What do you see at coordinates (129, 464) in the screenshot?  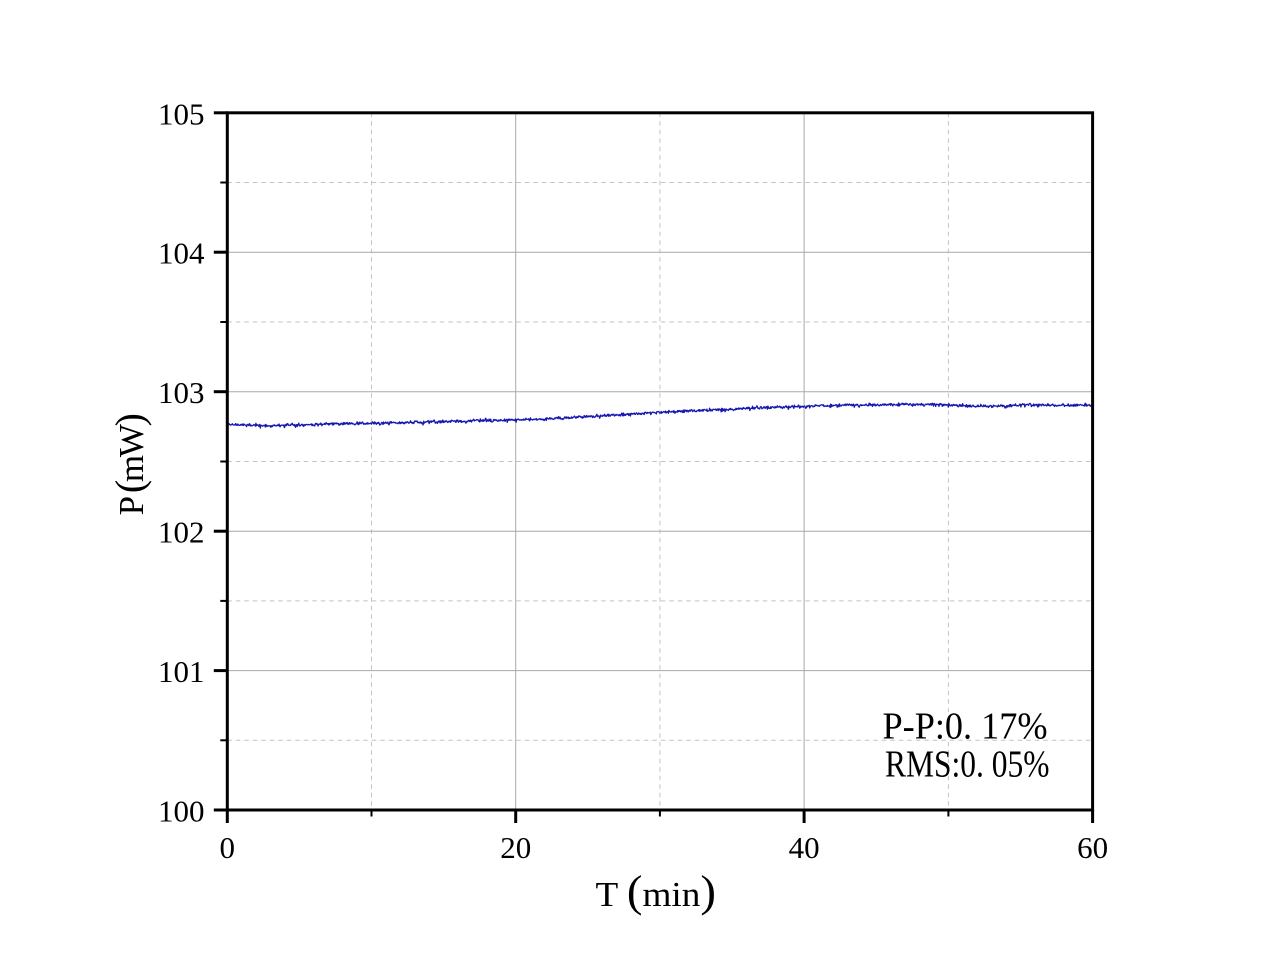 I see `svg-text: P (mW)` at bounding box center [129, 464].